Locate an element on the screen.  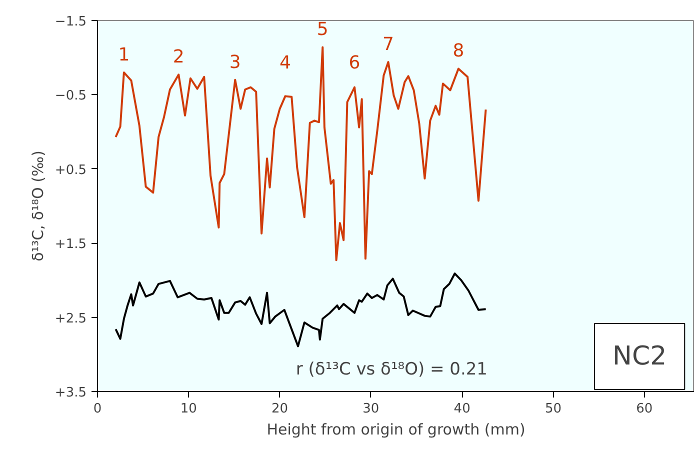
x-tick-label: 0 is located at coordinates (97, 409).